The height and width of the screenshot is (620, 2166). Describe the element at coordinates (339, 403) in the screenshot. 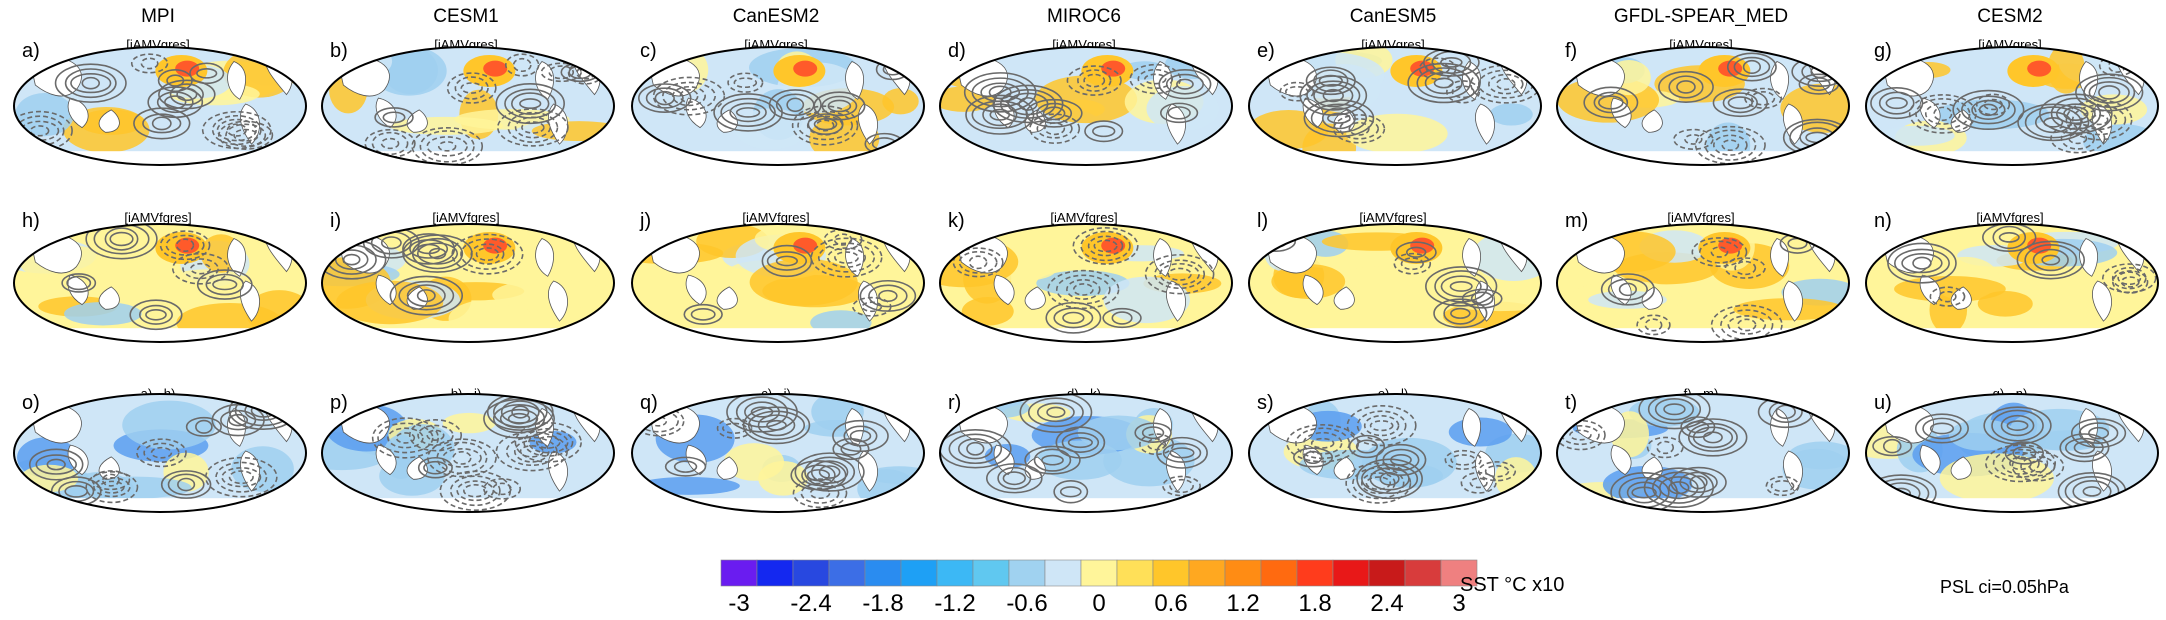

I see `panel-letter: p)` at that location.